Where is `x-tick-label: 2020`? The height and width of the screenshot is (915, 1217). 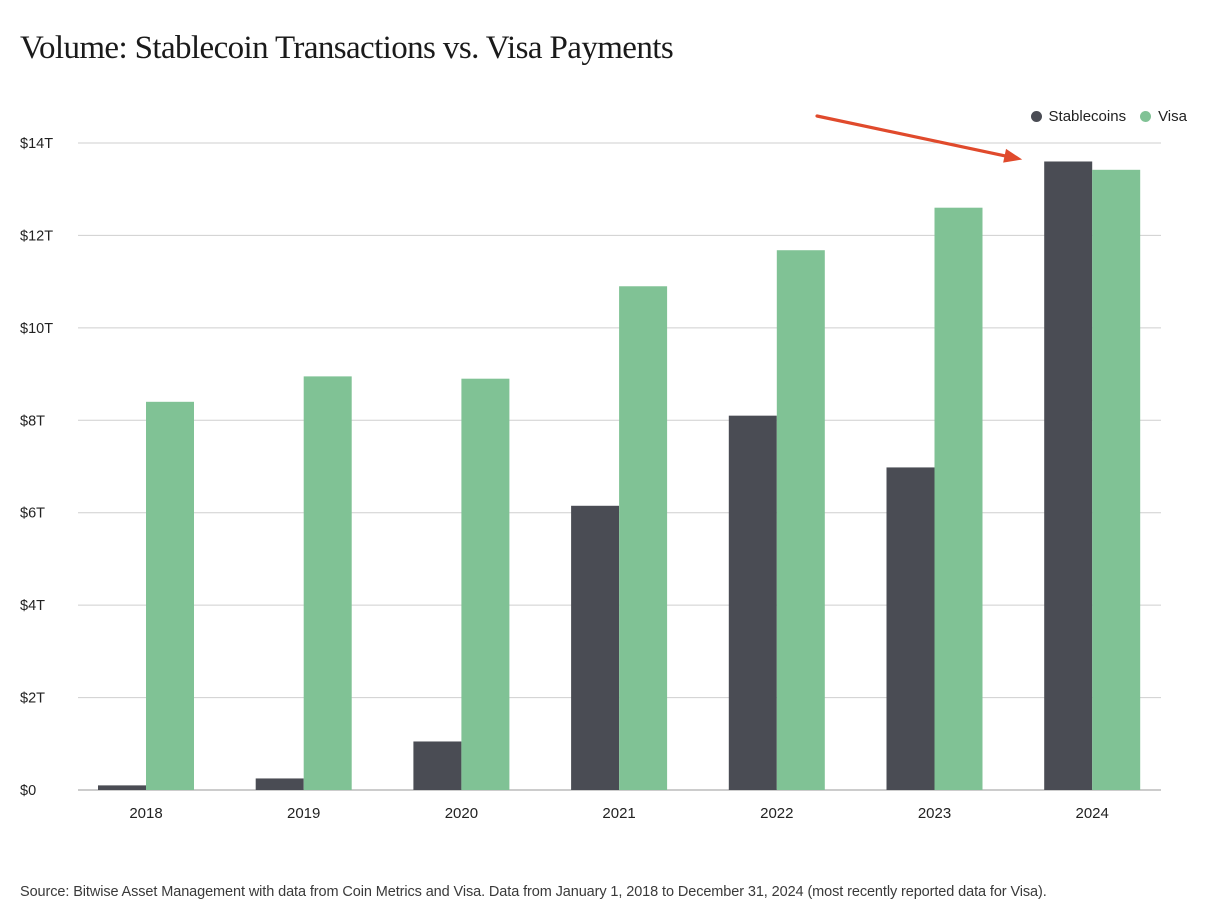
x-tick-label: 2020 is located at coordinates (461, 813).